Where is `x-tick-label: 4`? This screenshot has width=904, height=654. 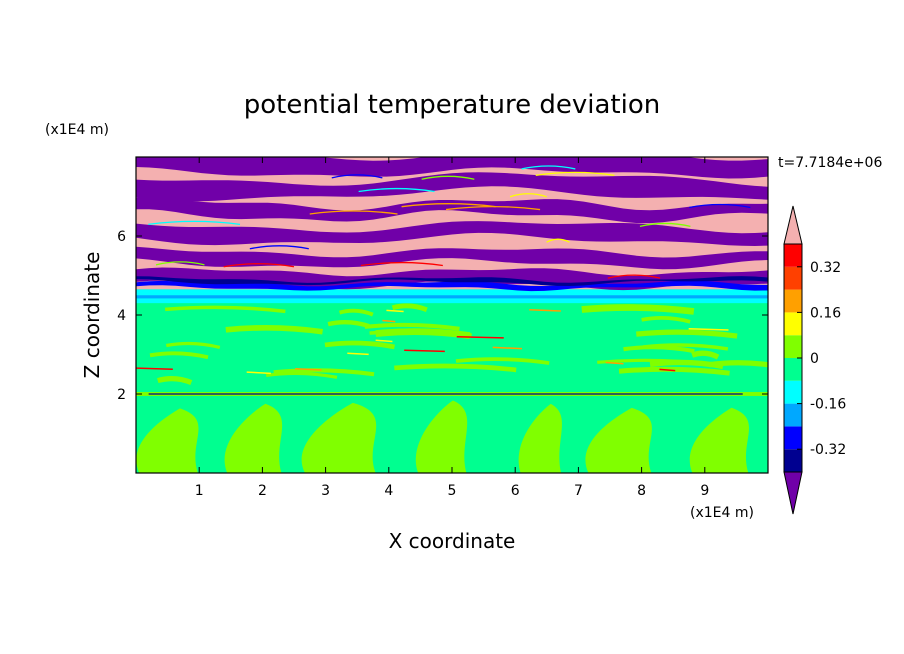 x-tick-label: 4 is located at coordinates (388, 491).